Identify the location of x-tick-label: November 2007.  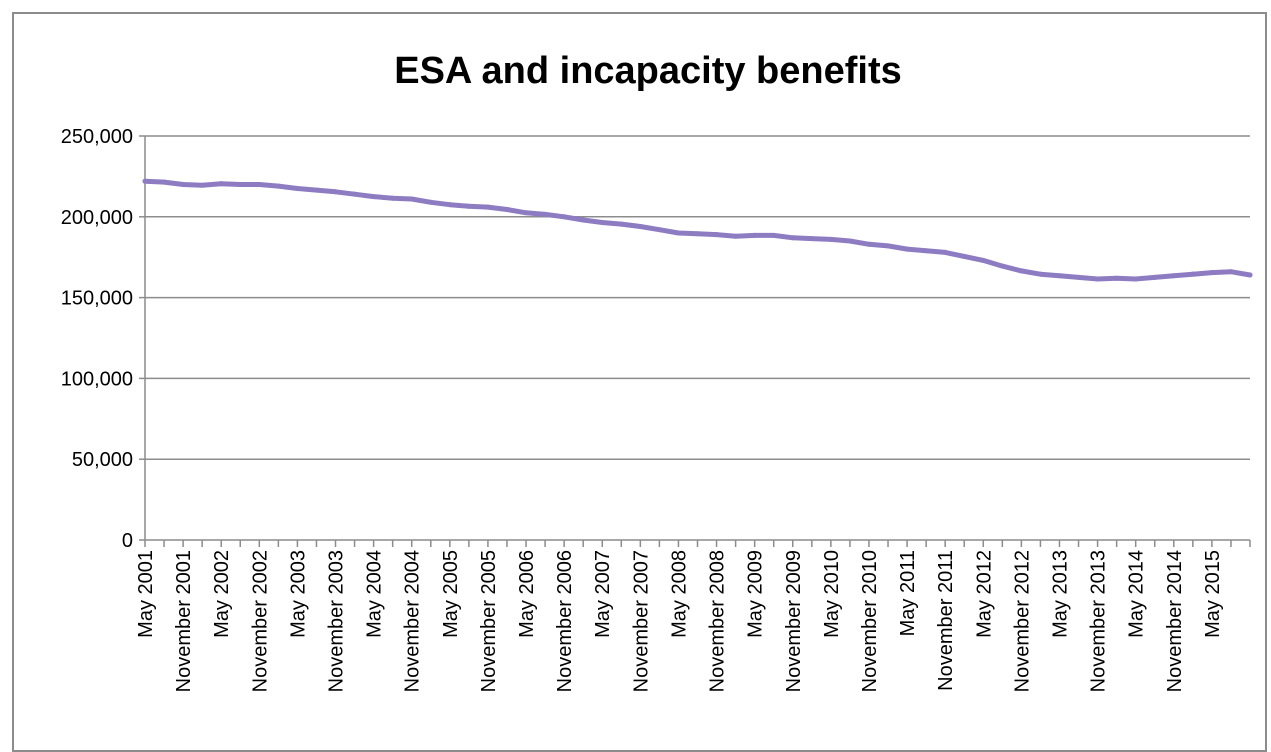
(641, 621).